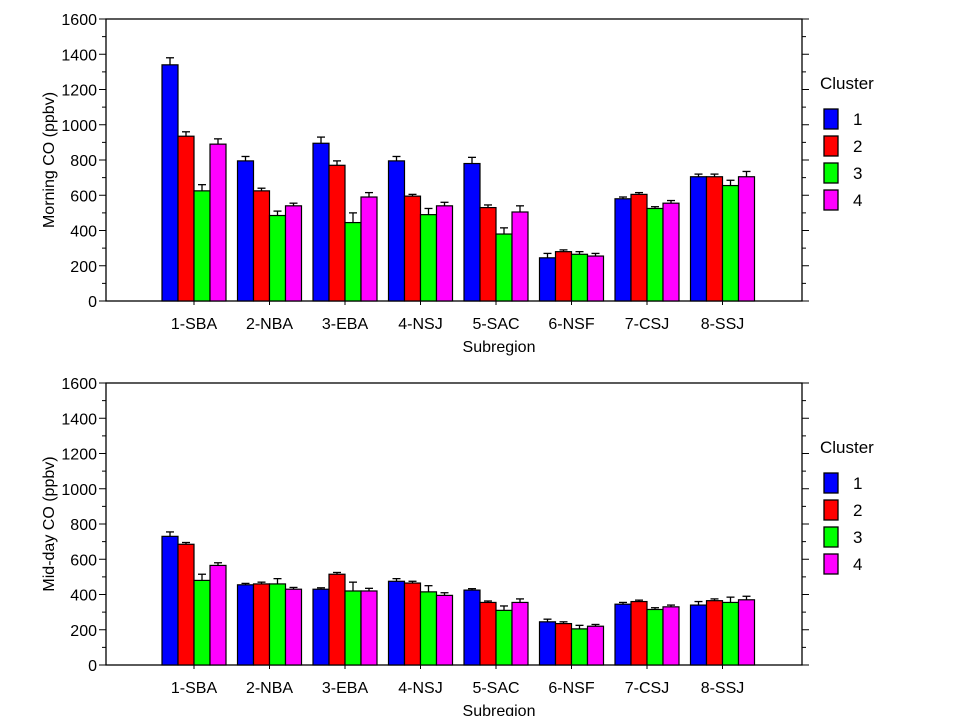  Describe the element at coordinates (857, 146) in the screenshot. I see `legend-label: 2` at that location.